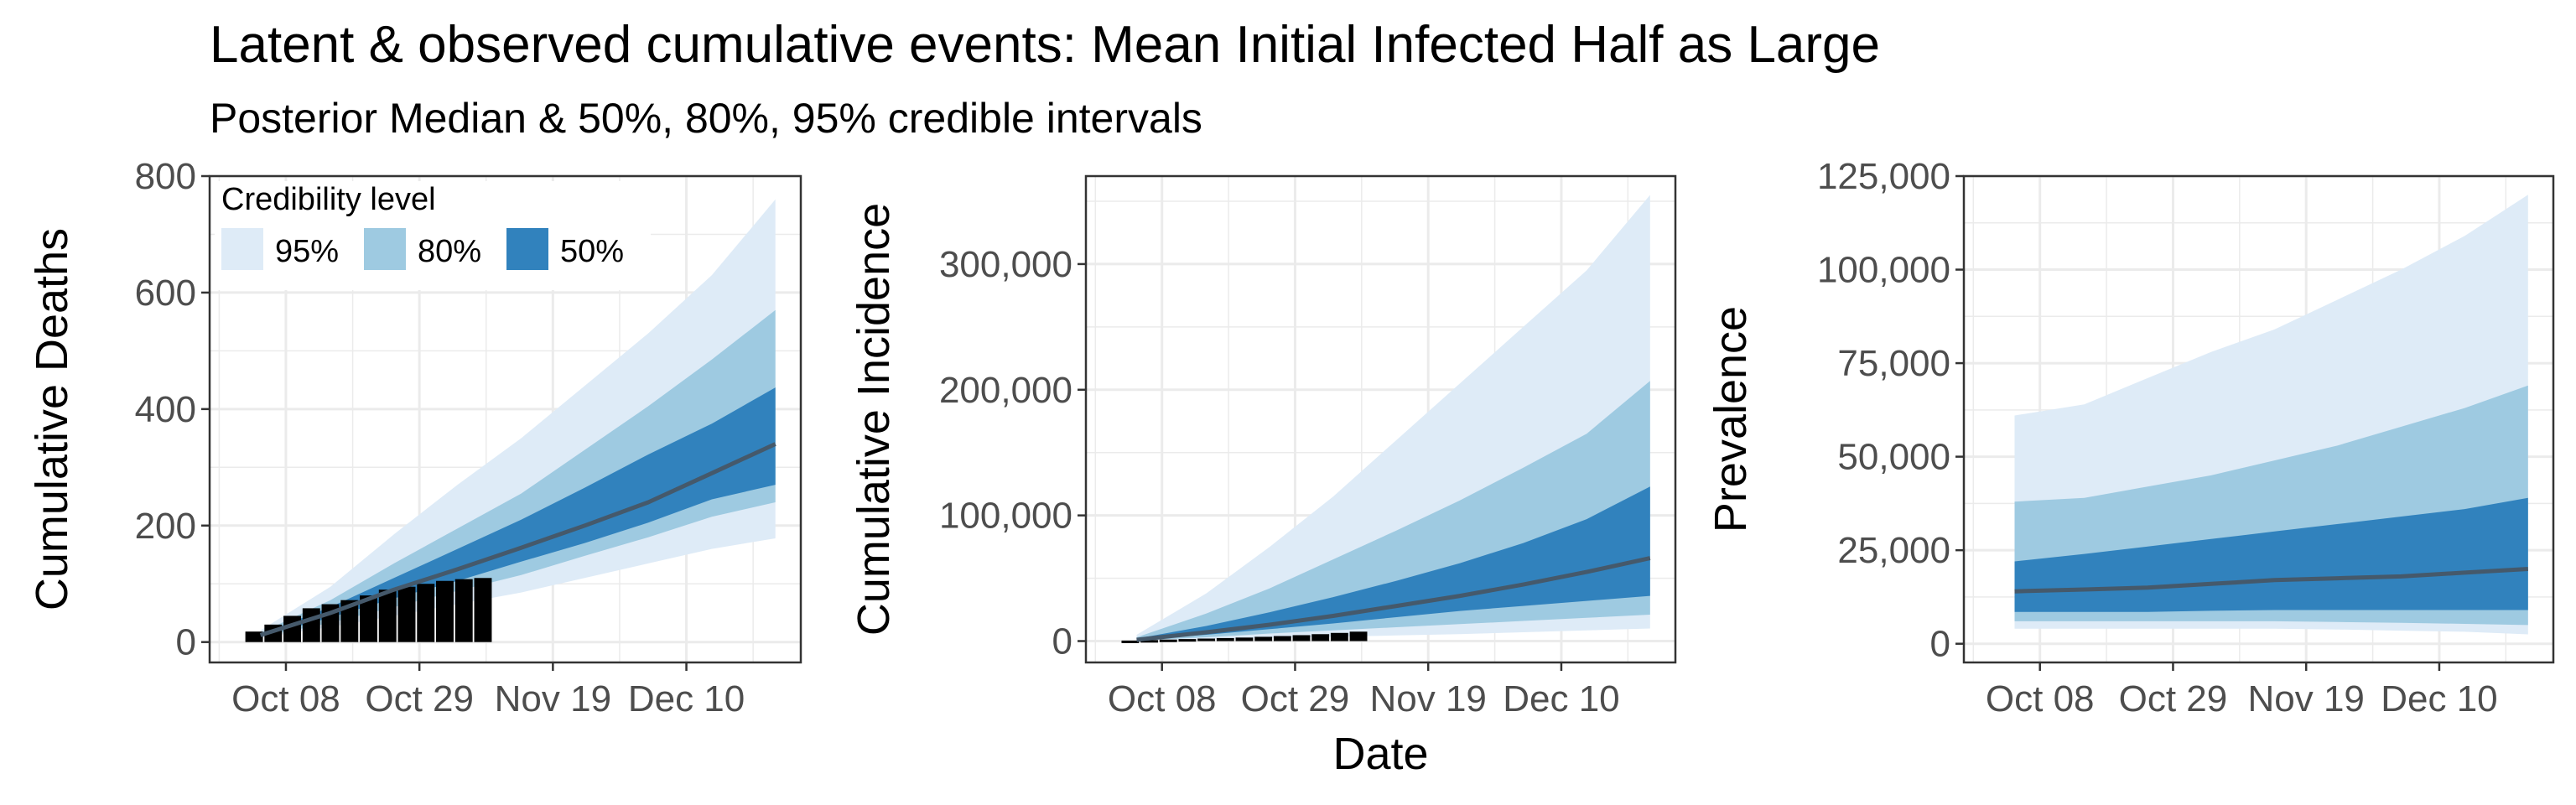 The image size is (2576, 805). Describe the element at coordinates (328, 199) in the screenshot. I see `legend-title: Credibility level` at that location.